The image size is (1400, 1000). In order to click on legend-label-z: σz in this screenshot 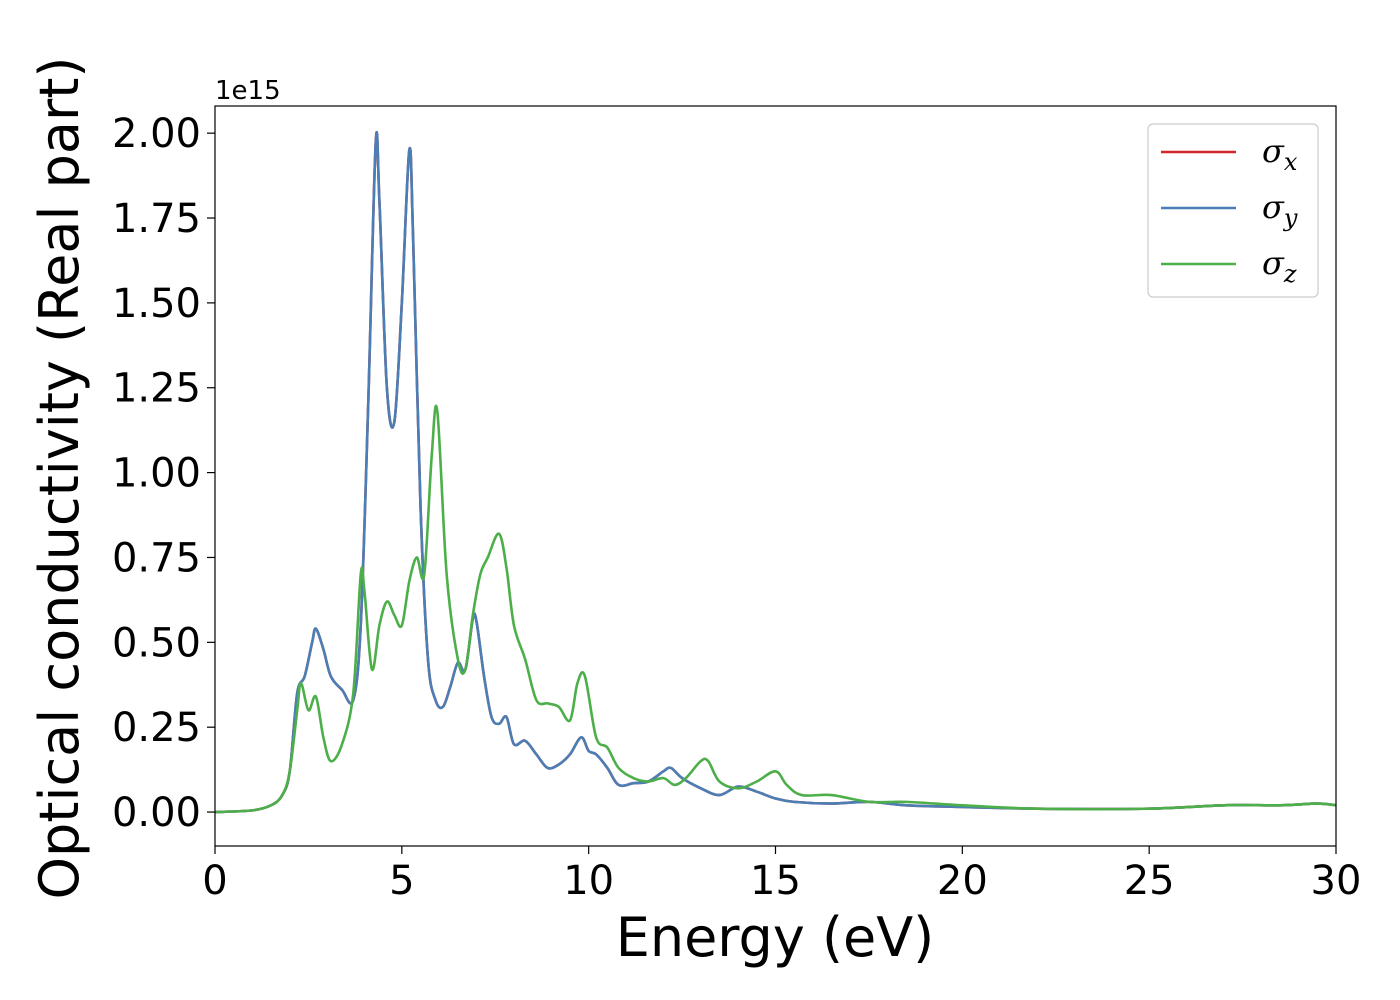, I will do `click(1279, 266)`.